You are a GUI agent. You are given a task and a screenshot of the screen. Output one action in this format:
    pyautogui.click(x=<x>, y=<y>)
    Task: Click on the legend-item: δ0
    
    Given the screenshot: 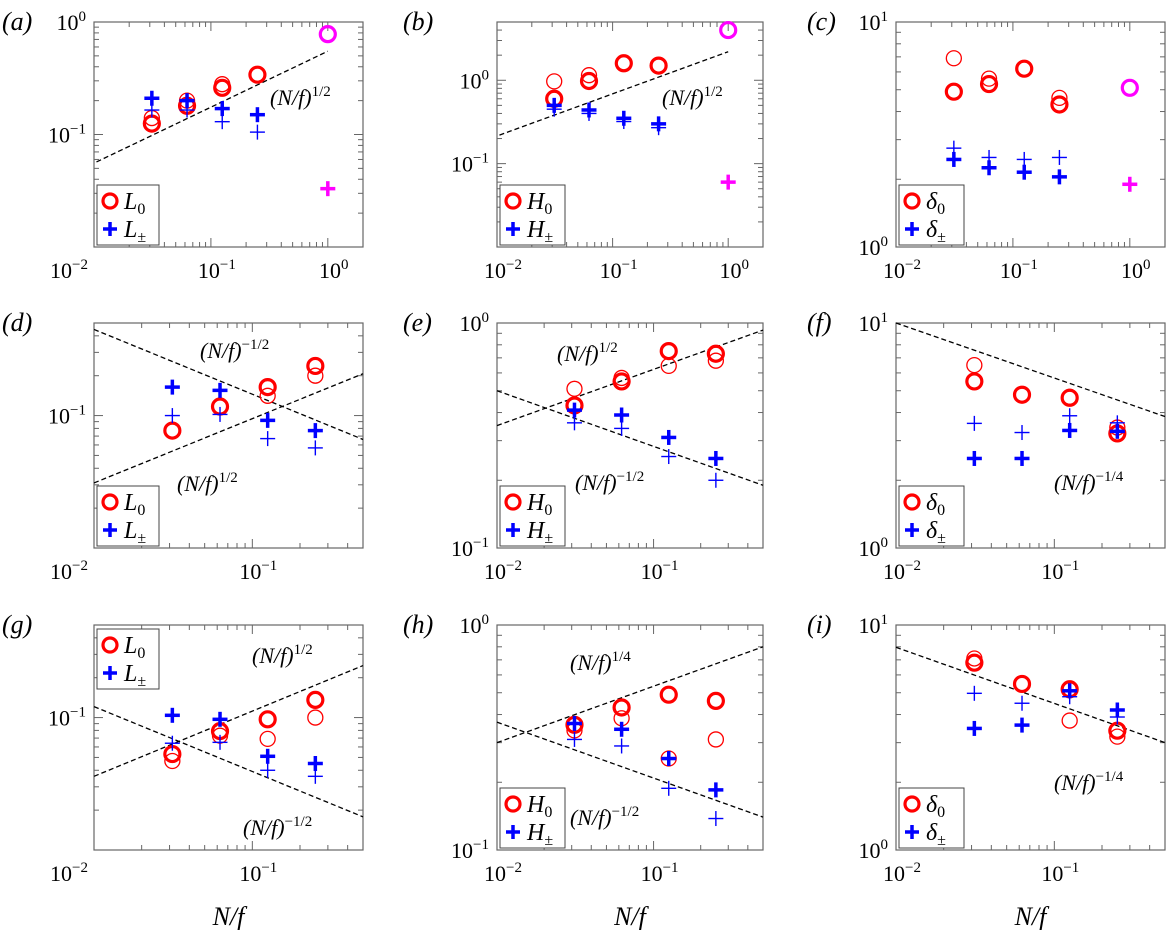 What is the action you would take?
    pyautogui.click(x=924, y=806)
    